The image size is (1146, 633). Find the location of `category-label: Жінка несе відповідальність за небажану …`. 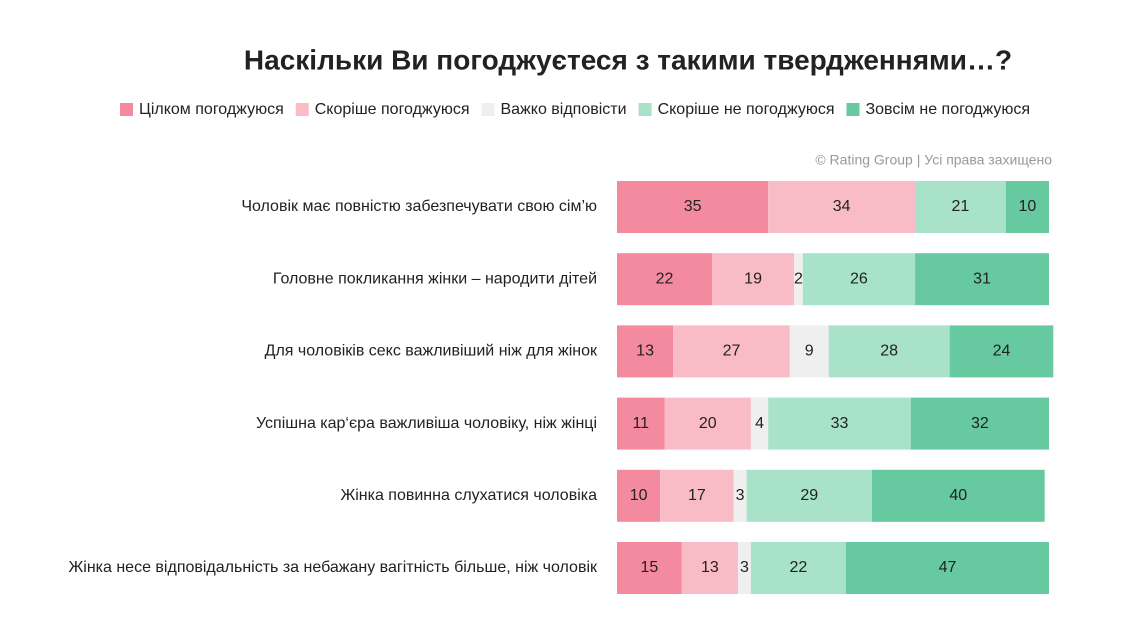

category-label: Жінка несе відповідальність за небажану … is located at coordinates (333, 567).